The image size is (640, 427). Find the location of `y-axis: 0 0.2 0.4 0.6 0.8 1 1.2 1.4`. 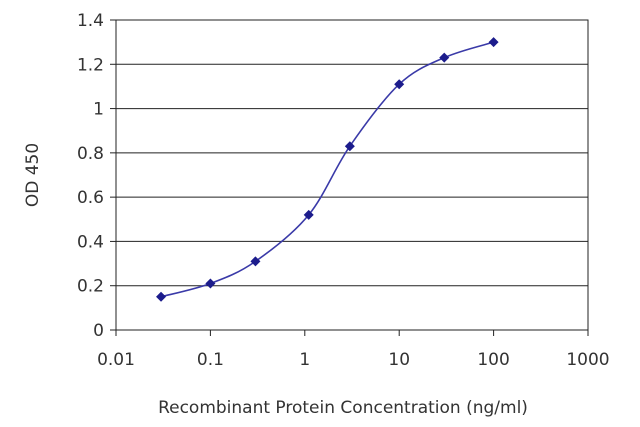

y-axis: 0 0.2 0.4 0.6 0.8 1 1.2 1.4 is located at coordinates (96, 176).